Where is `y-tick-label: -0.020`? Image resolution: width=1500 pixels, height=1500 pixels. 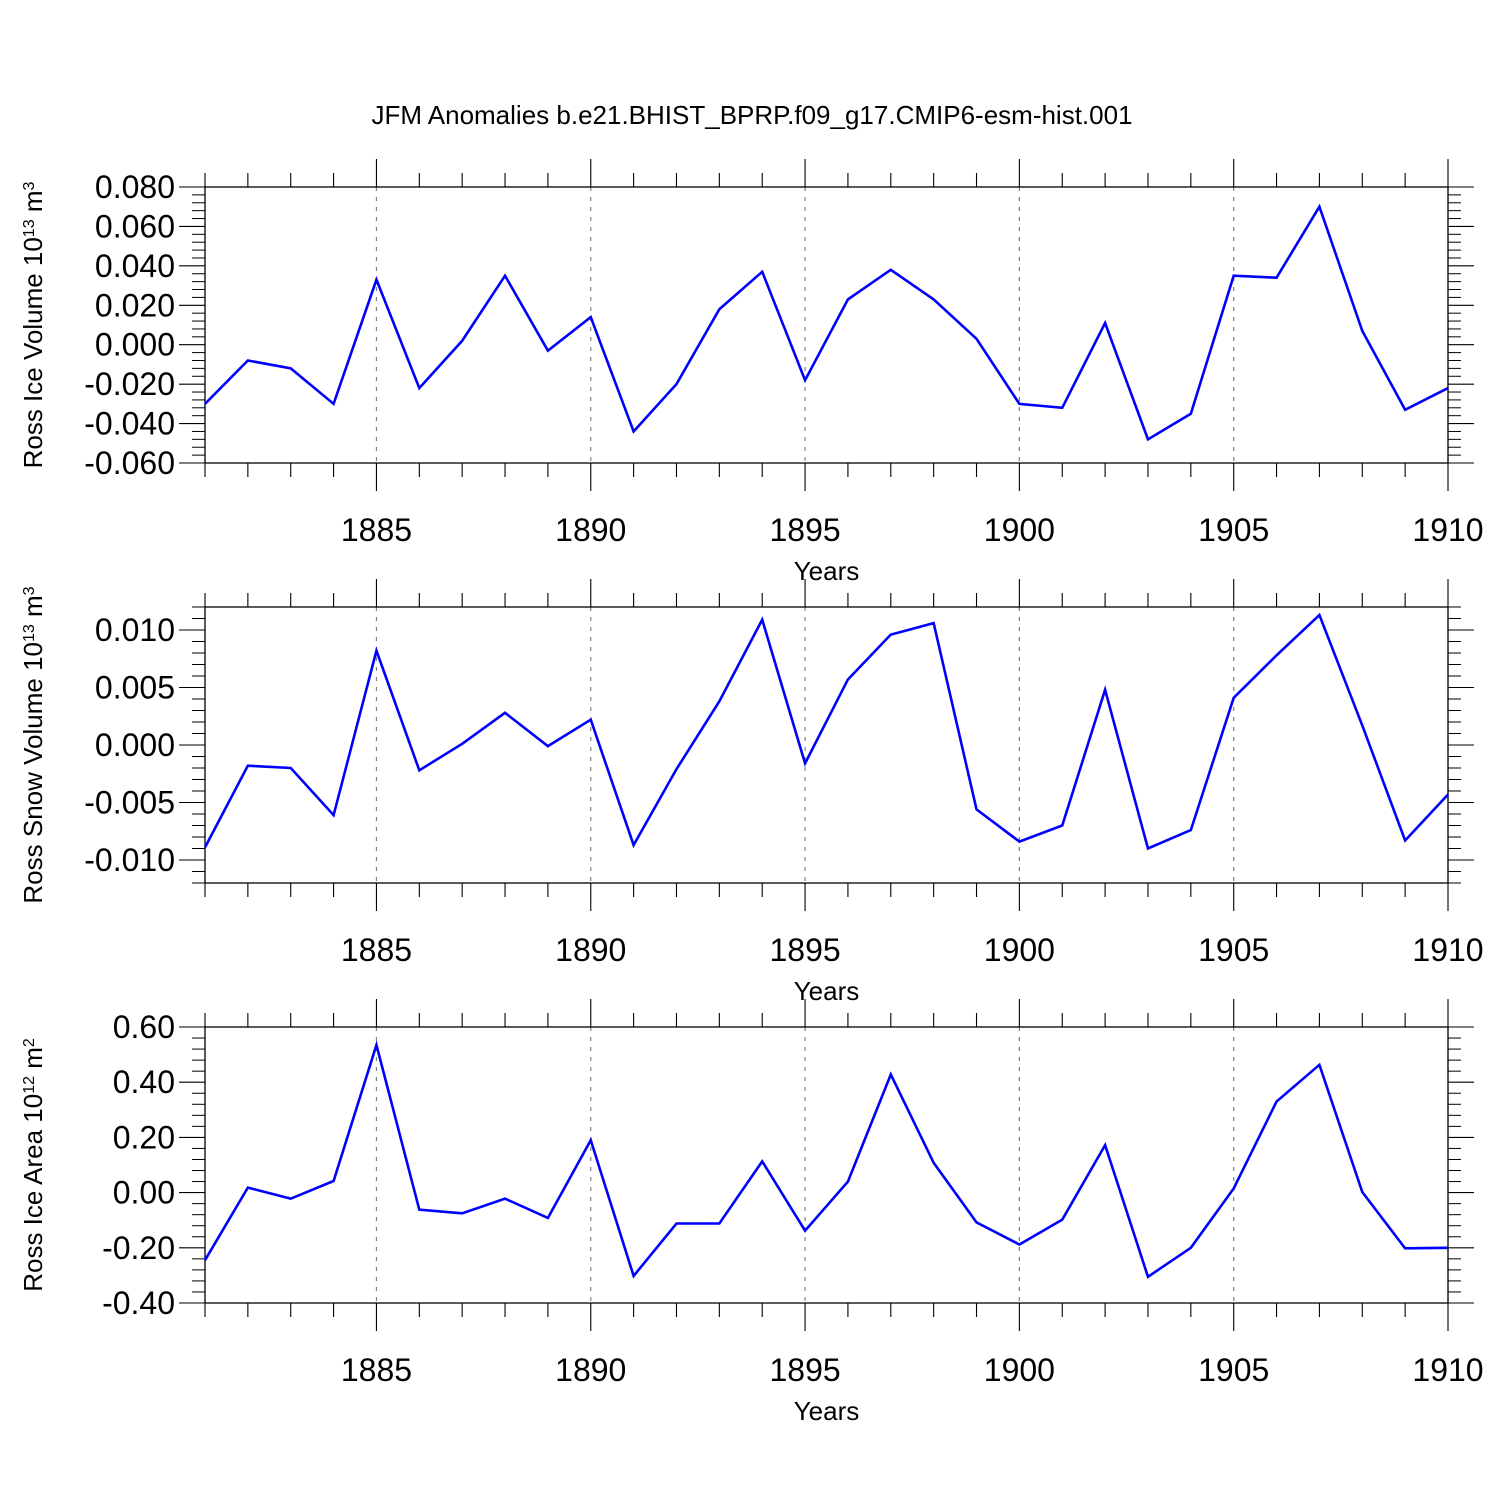
y-tick-label: -0.020 is located at coordinates (129, 384).